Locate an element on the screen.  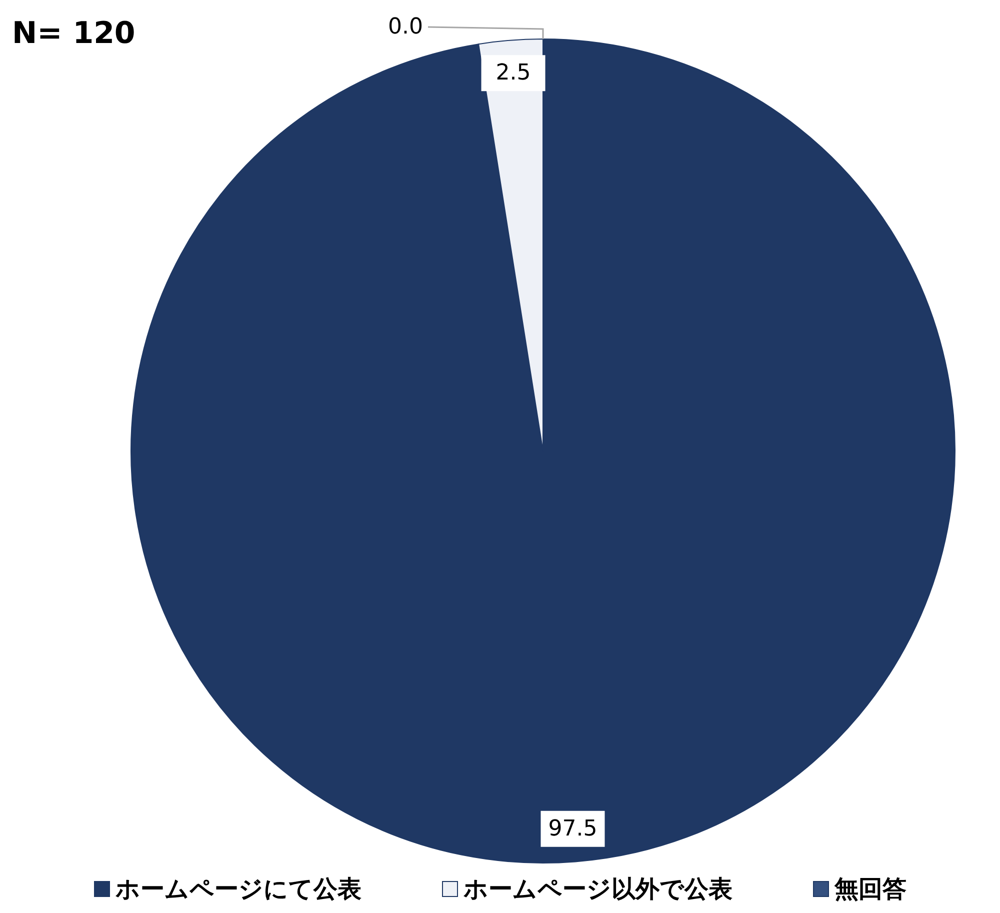
legend-label: ホームページにて公表 is located at coordinates (239, 889).